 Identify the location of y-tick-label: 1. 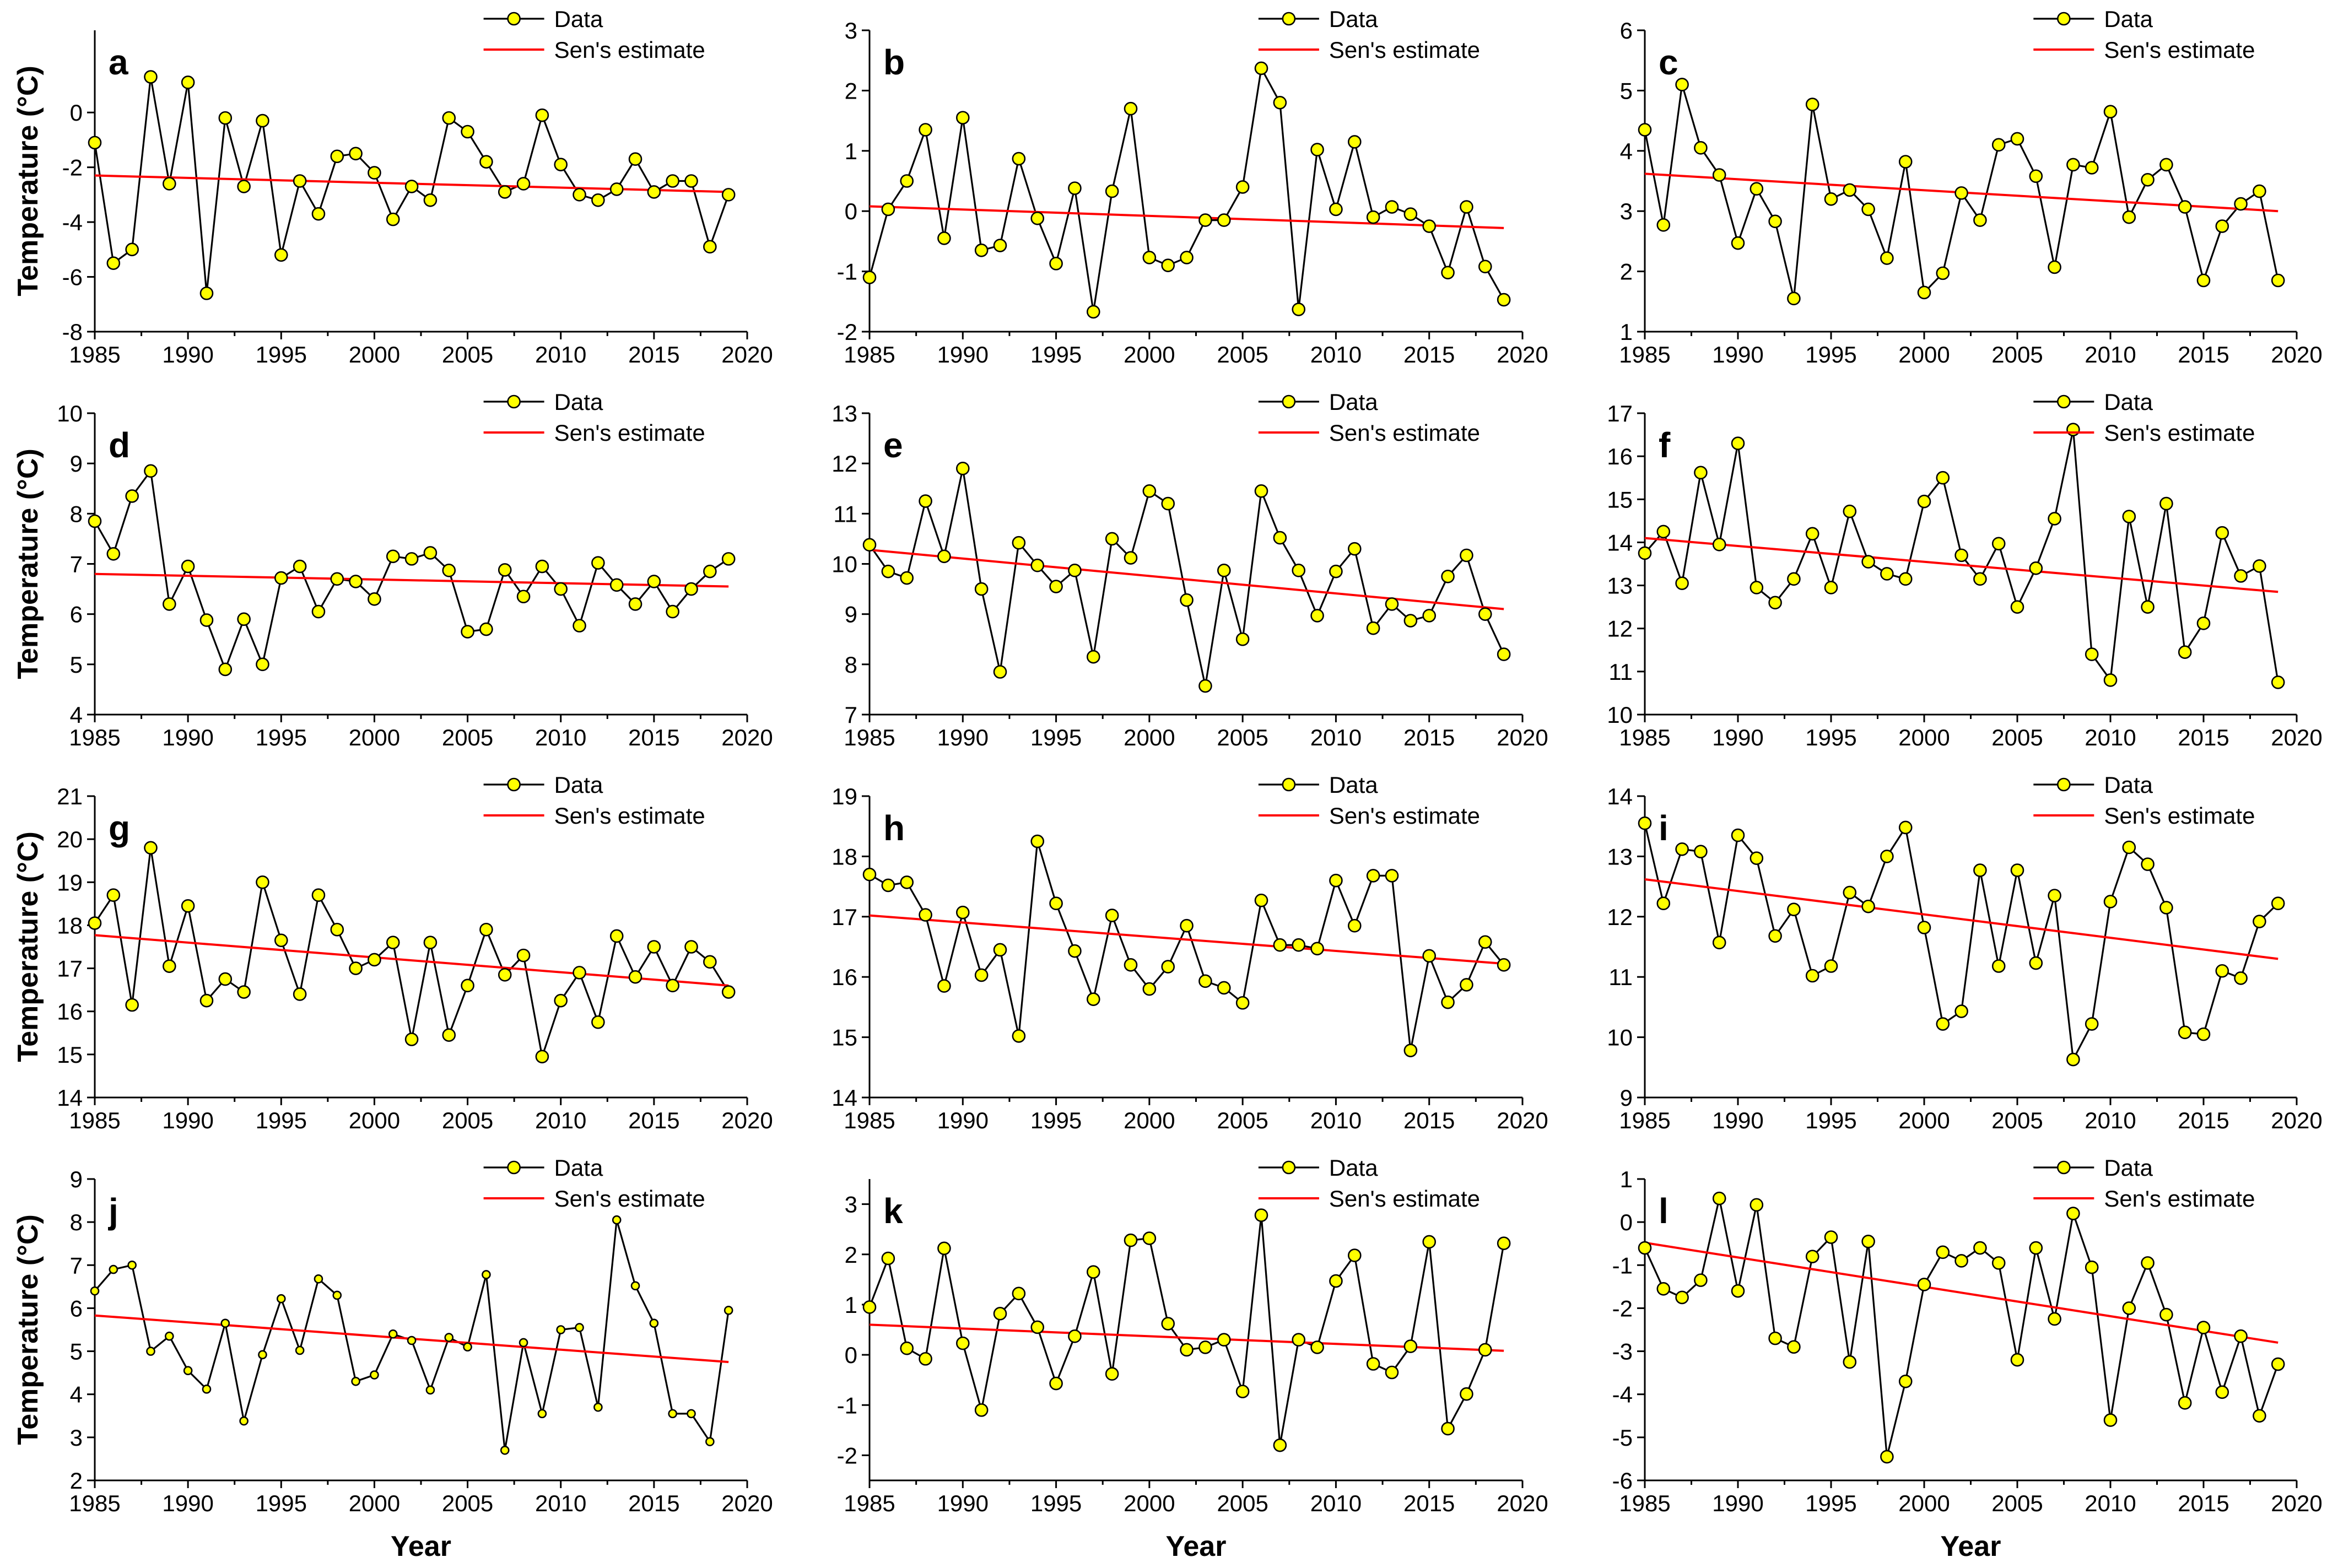
(1626, 332).